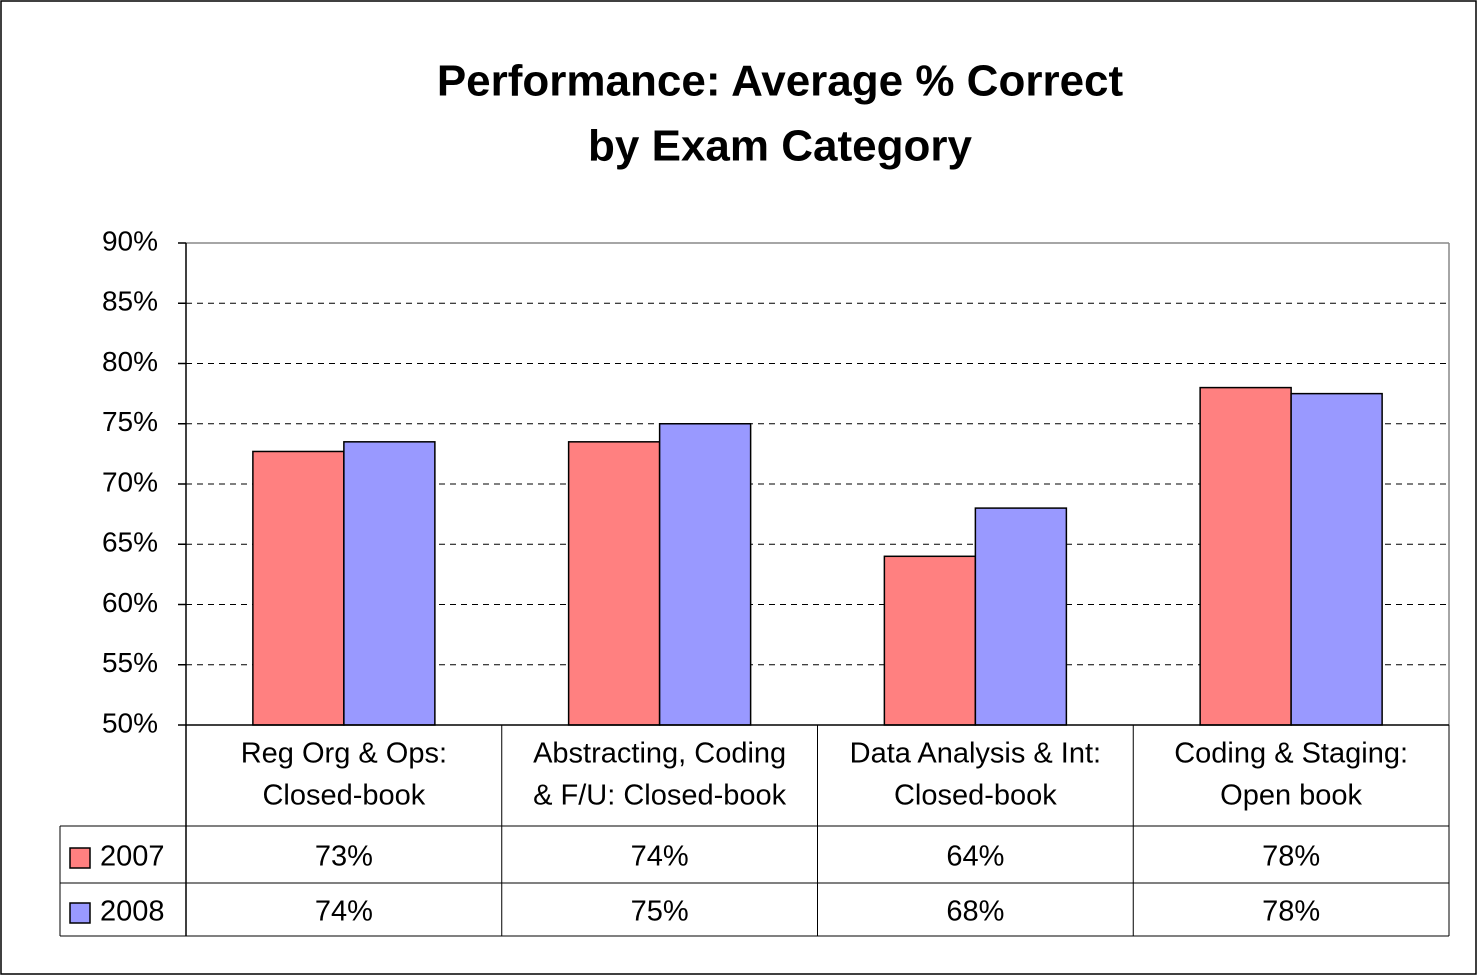 This screenshot has width=1477, height=975. Describe the element at coordinates (130, 662) in the screenshot. I see `y-tick-label: 55%` at that location.